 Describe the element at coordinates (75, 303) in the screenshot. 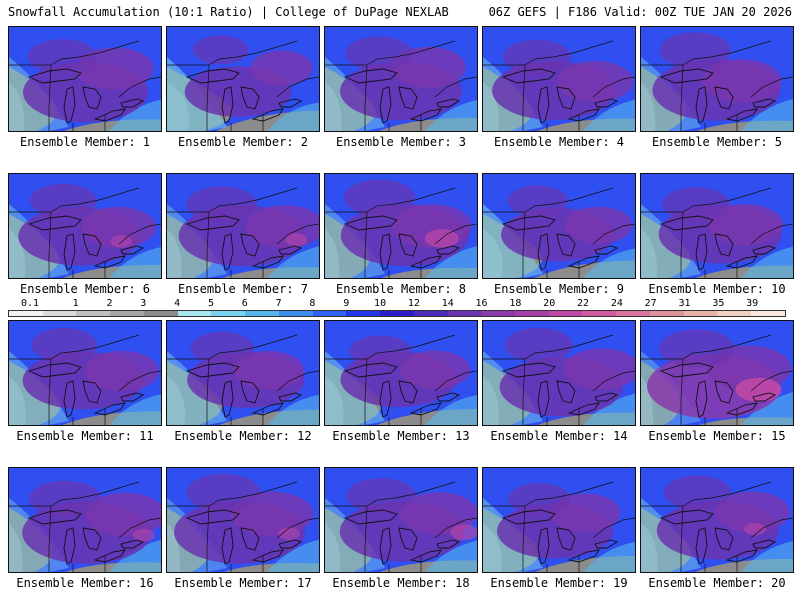

I see `colorbar-tick-label: 1` at that location.